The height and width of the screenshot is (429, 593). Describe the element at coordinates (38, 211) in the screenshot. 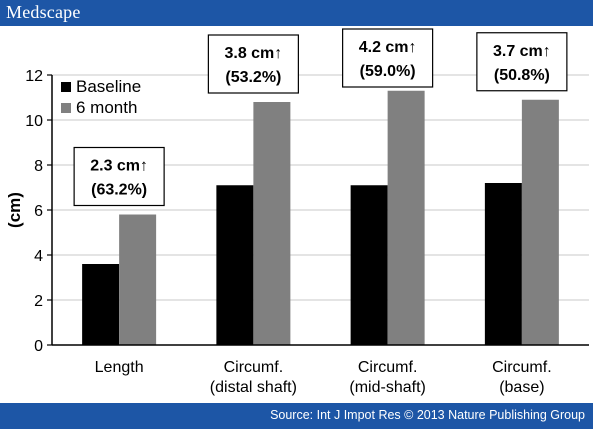

I see `y-tick-label: 6` at that location.